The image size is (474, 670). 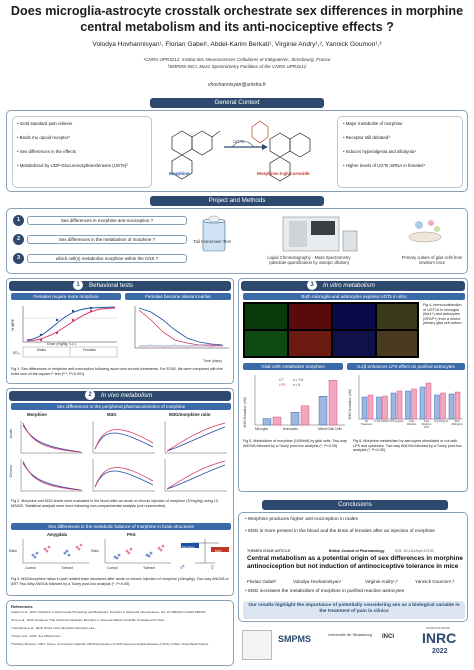 I want to click on legend-ct: CT, so click(x=281, y=380).